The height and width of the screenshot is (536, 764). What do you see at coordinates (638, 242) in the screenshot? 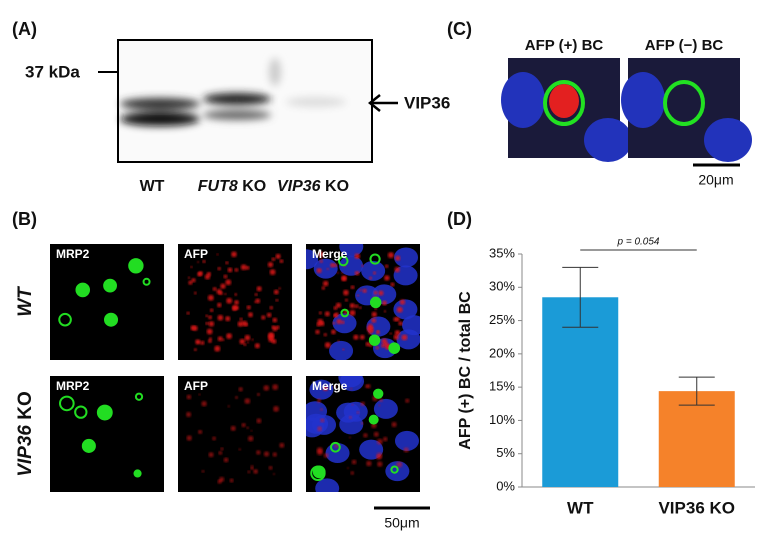
I see `significance-label: p = 0.054` at bounding box center [638, 242].